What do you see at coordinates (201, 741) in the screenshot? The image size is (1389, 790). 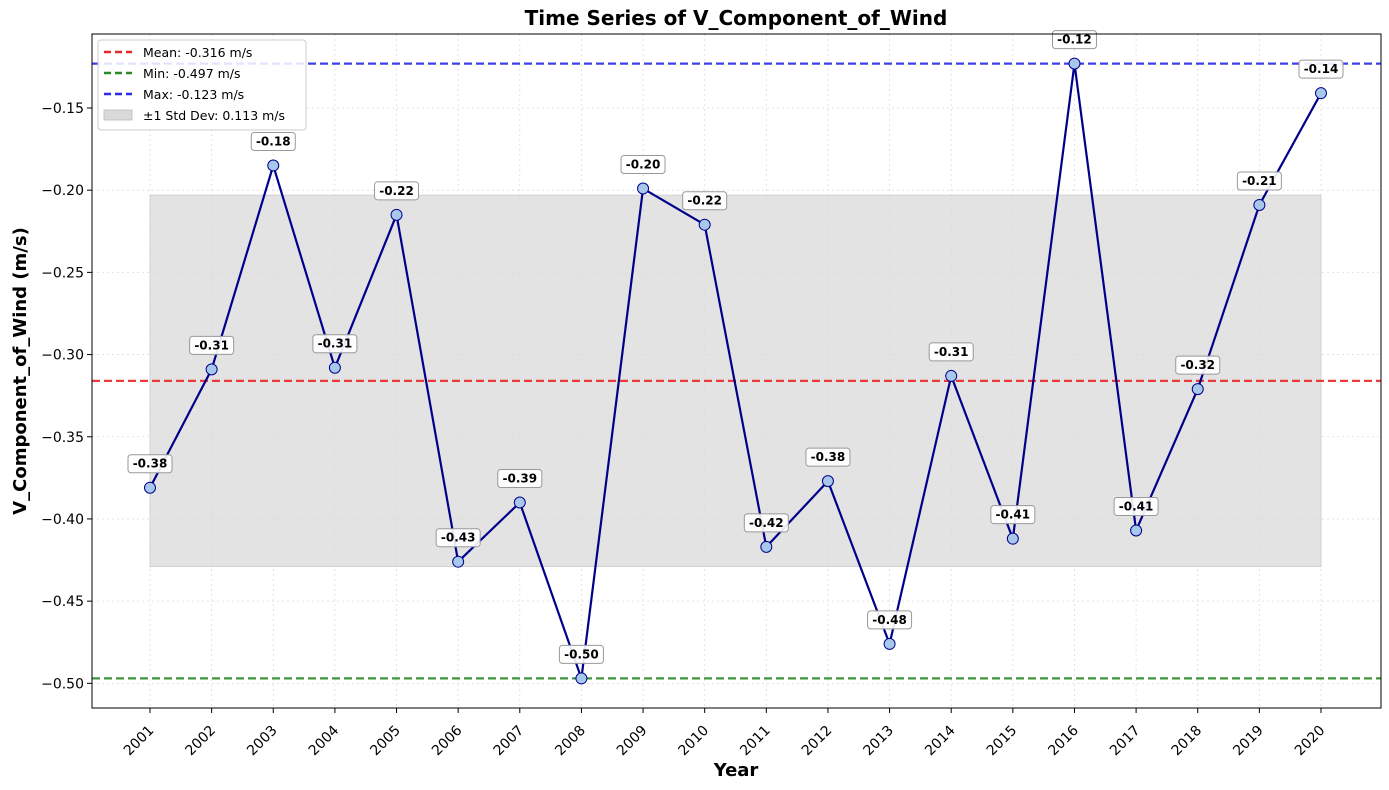 I see `x-tick-label: 2002` at bounding box center [201, 741].